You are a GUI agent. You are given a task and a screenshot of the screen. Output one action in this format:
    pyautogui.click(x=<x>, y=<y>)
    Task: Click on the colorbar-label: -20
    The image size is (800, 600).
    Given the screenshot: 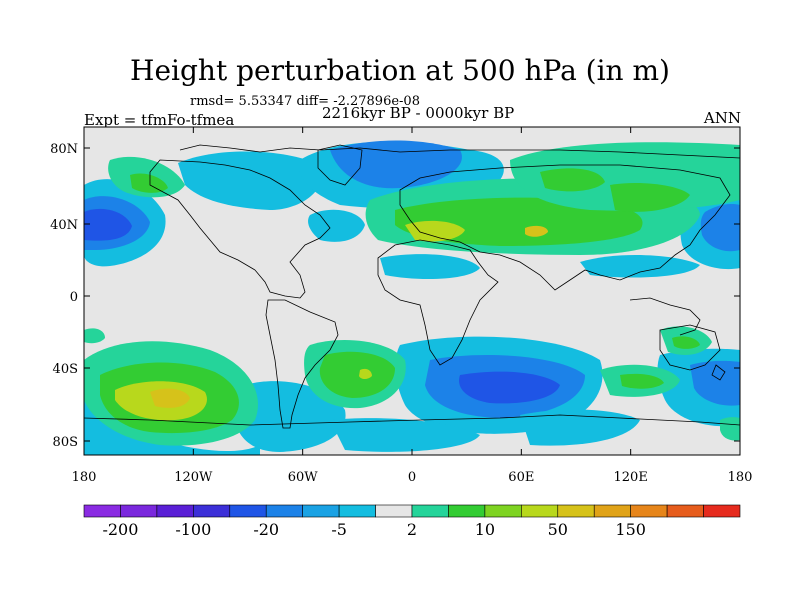 What is the action you would take?
    pyautogui.click(x=266, y=529)
    